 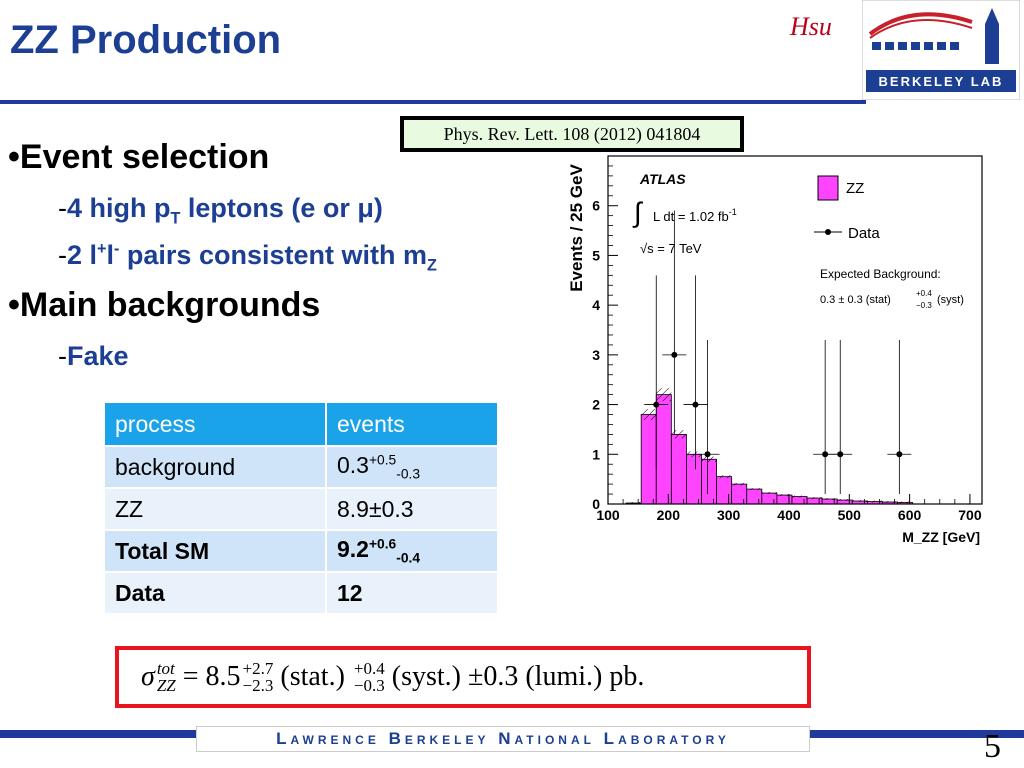 What do you see at coordinates (576, 228) in the screenshot?
I see `y-axis-label: Events / 25 GeV` at bounding box center [576, 228].